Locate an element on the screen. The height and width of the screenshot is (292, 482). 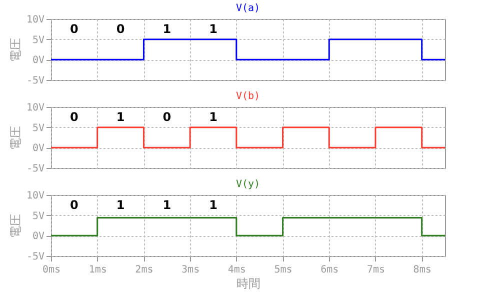
text: V(a) is located at coordinates (248, 8).